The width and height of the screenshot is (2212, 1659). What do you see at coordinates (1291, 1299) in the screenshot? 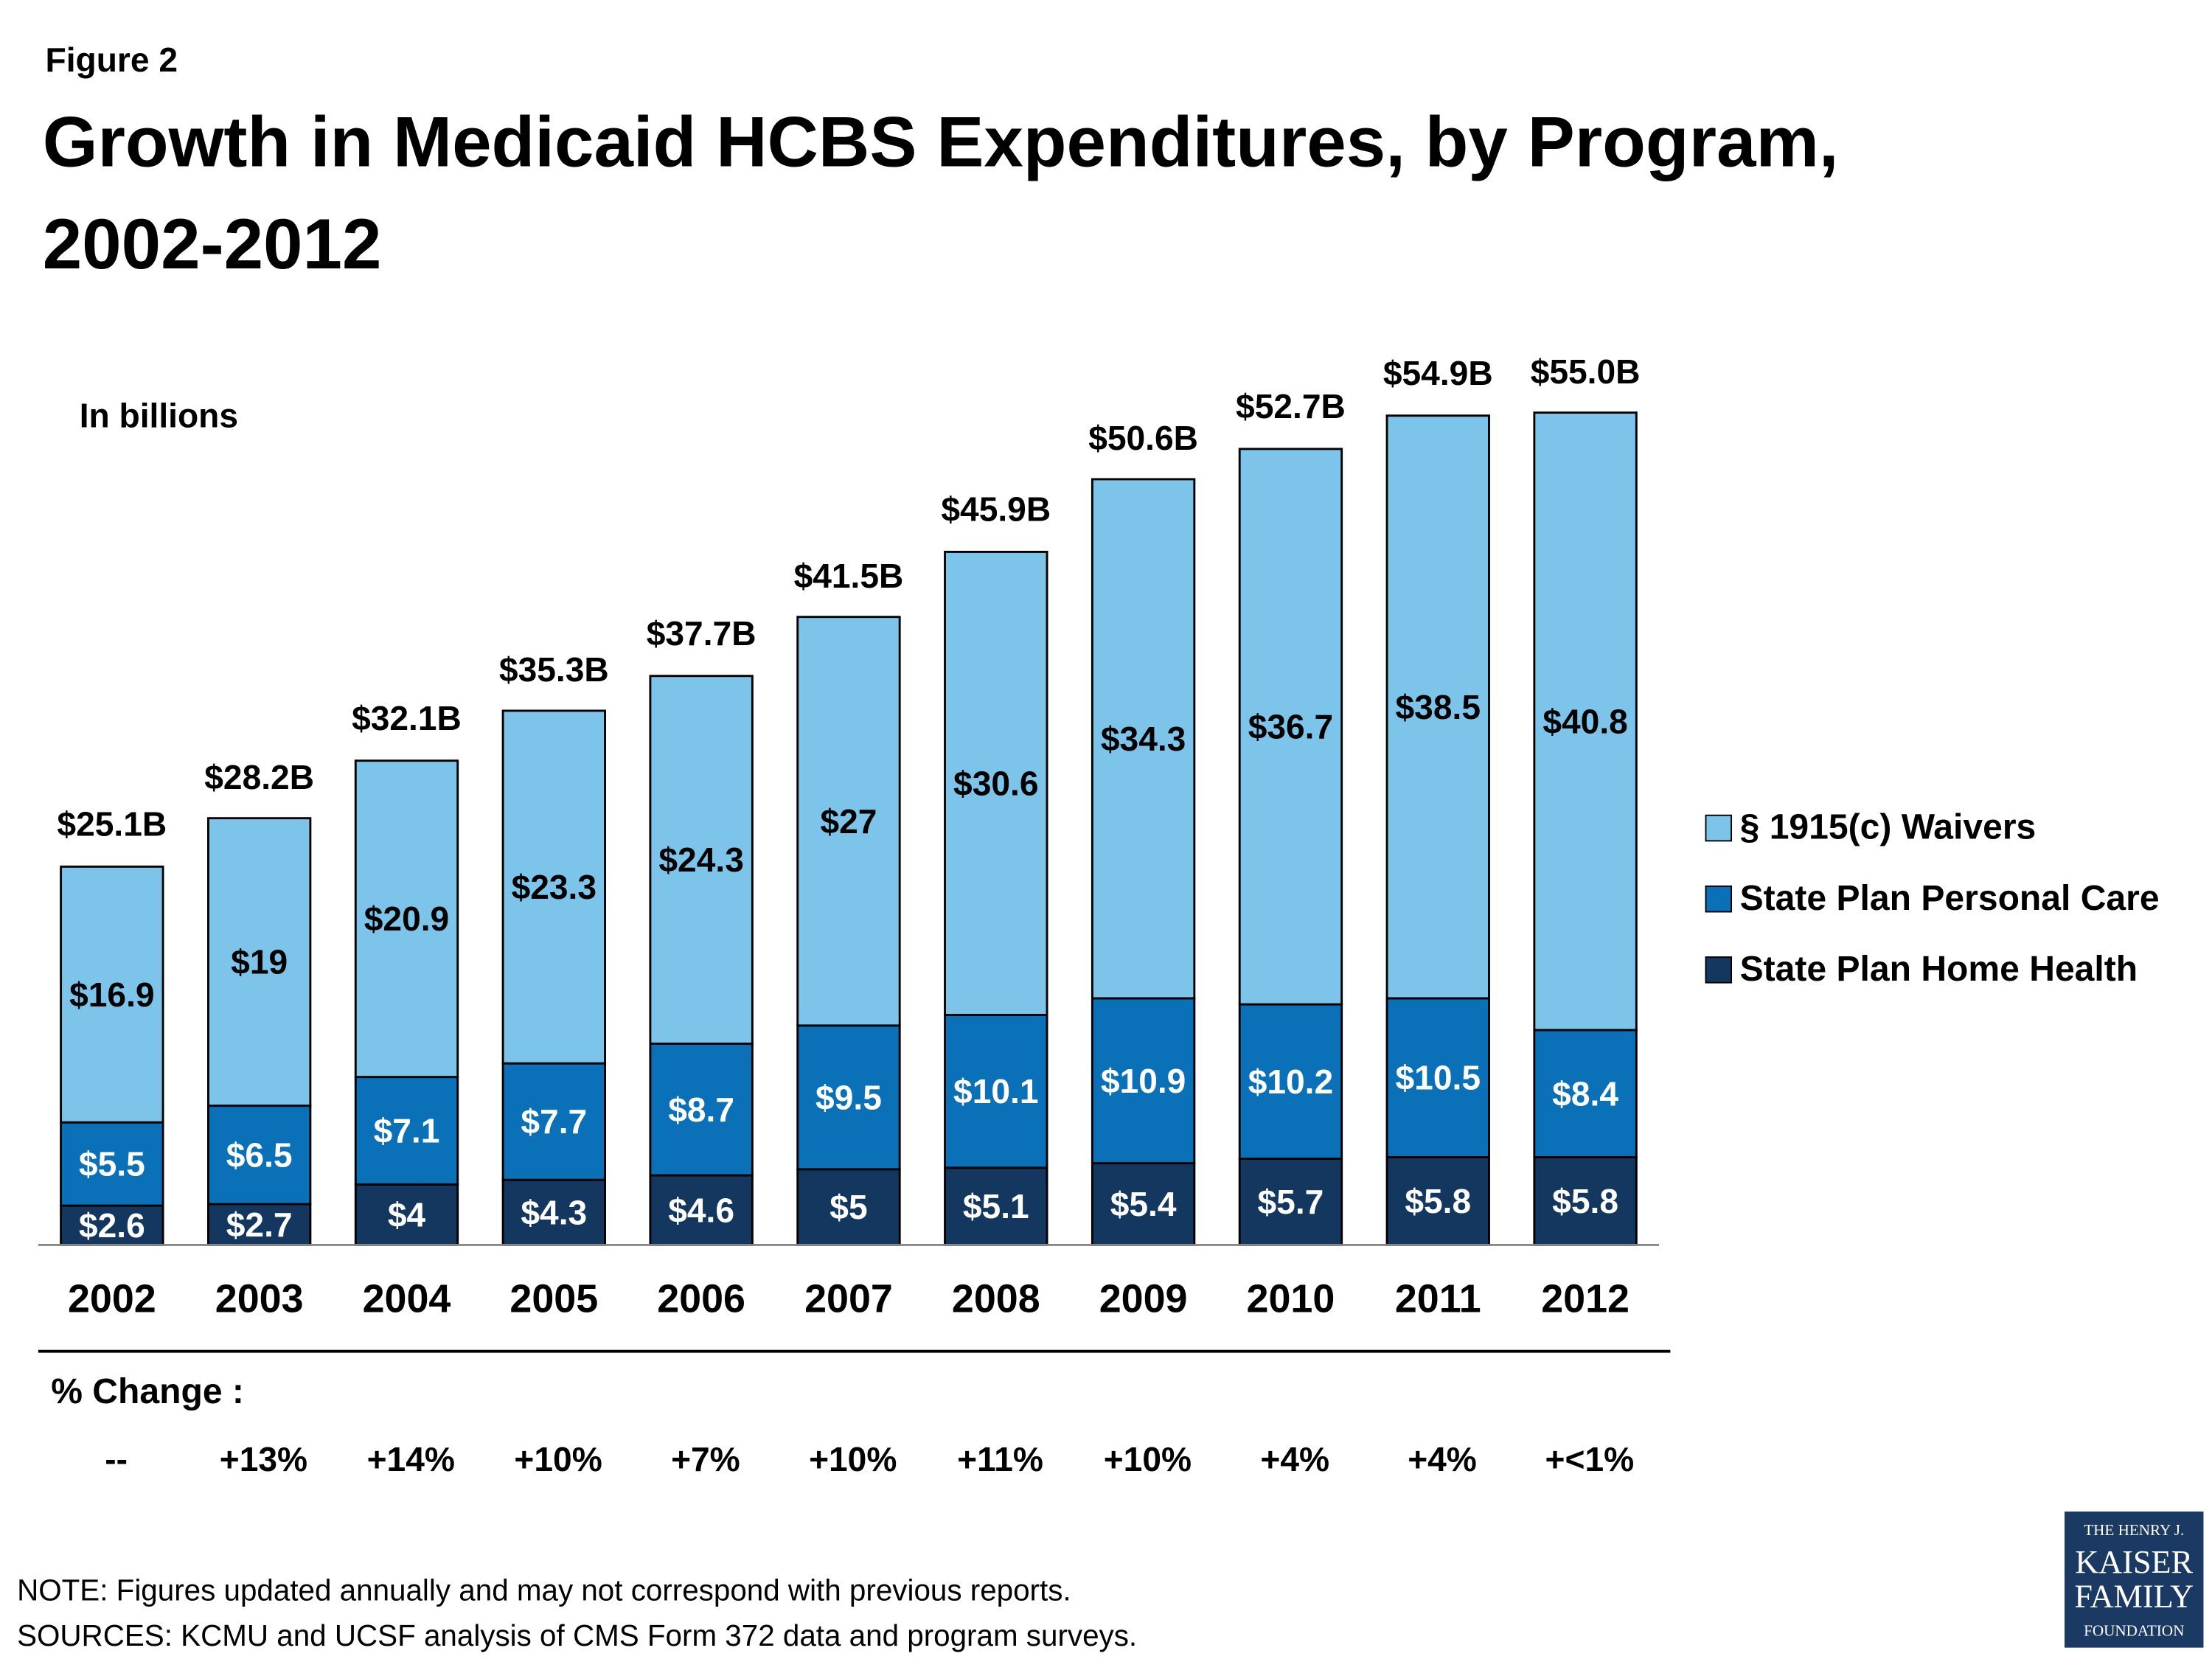
I see `x-tick-label: 2010` at bounding box center [1291, 1299].